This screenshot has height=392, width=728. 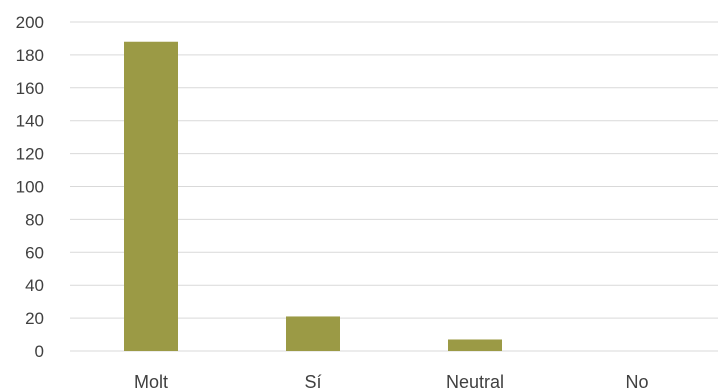 I want to click on x-axis-ticks: Molt Sí Neutral No, so click(x=391, y=382).